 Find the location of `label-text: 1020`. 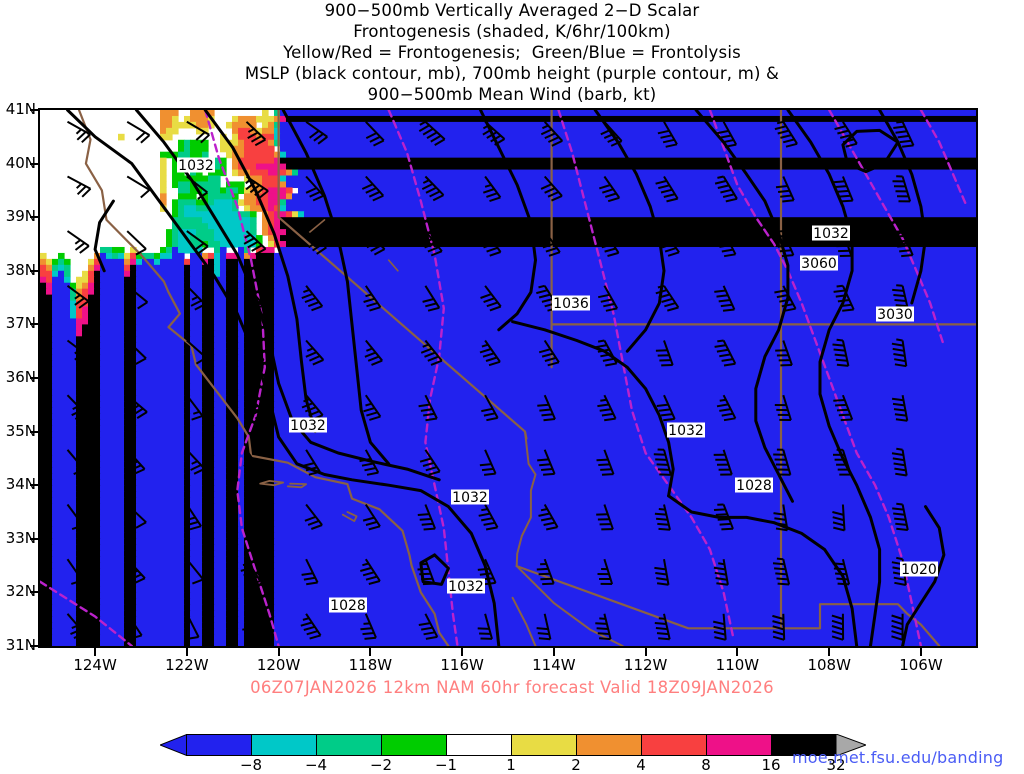

label-text: 1020 is located at coordinates (919, 570).